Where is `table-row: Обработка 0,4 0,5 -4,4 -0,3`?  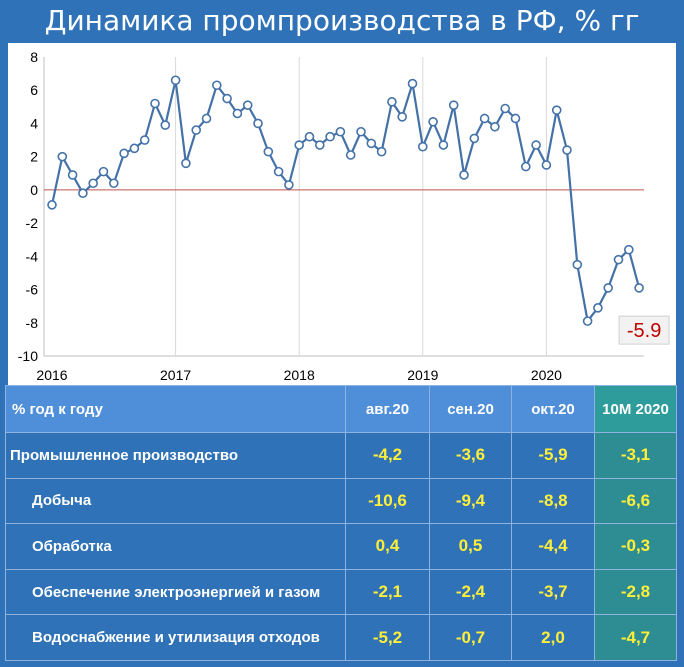
table-row: Обработка 0,4 0,5 -4,4 -0,3 is located at coordinates (341, 546).